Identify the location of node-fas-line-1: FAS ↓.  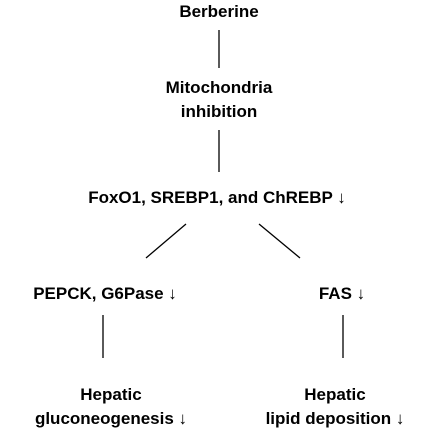
(342, 293).